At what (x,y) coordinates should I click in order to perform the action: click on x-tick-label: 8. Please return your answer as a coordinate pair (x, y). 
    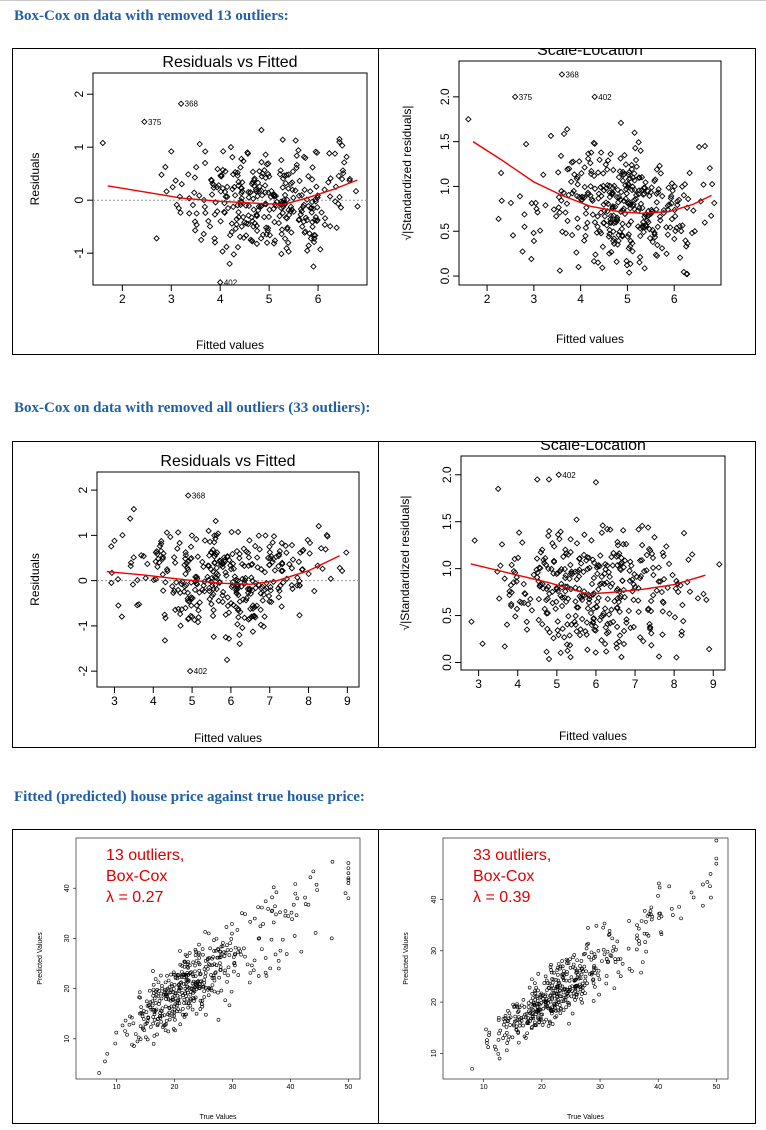
    Looking at the image, I should click on (308, 701).